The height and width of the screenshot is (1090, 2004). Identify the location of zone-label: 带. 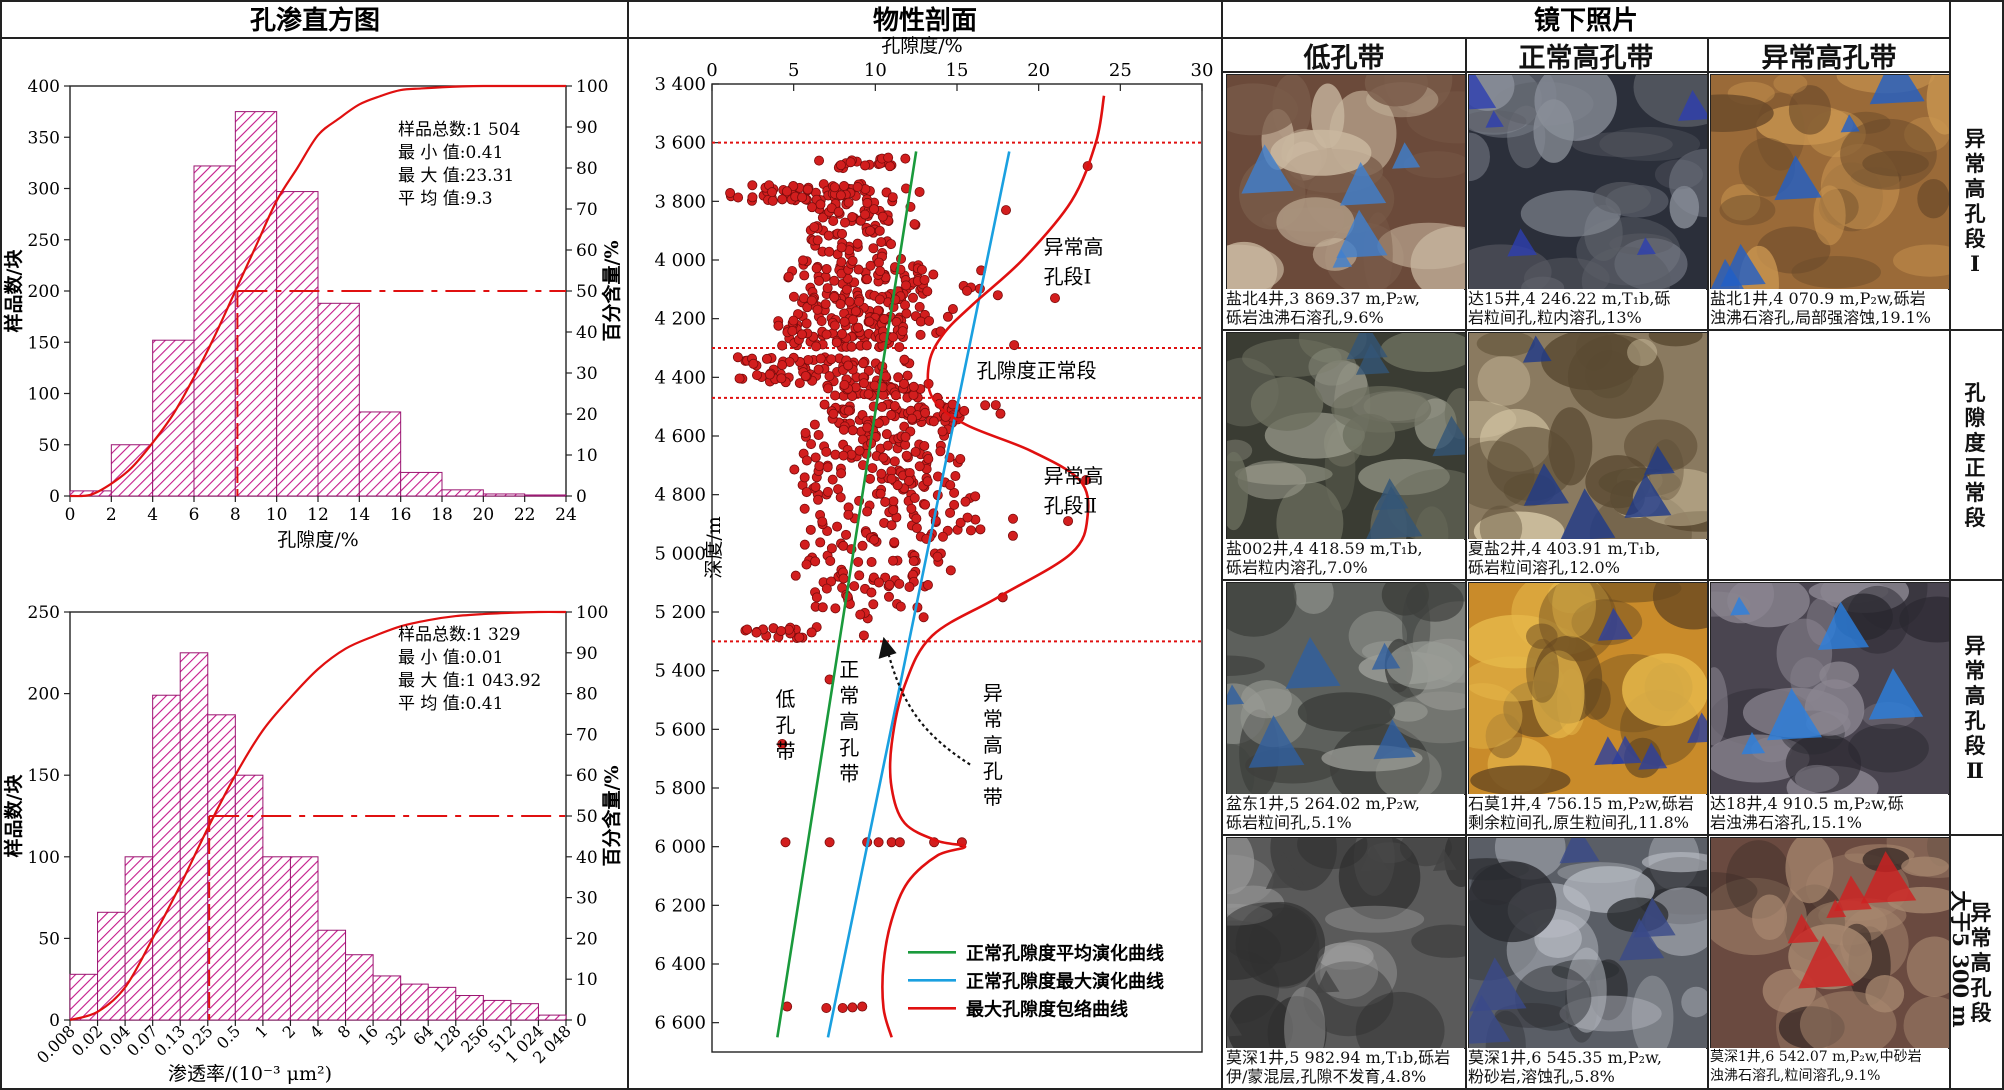
(993, 797).